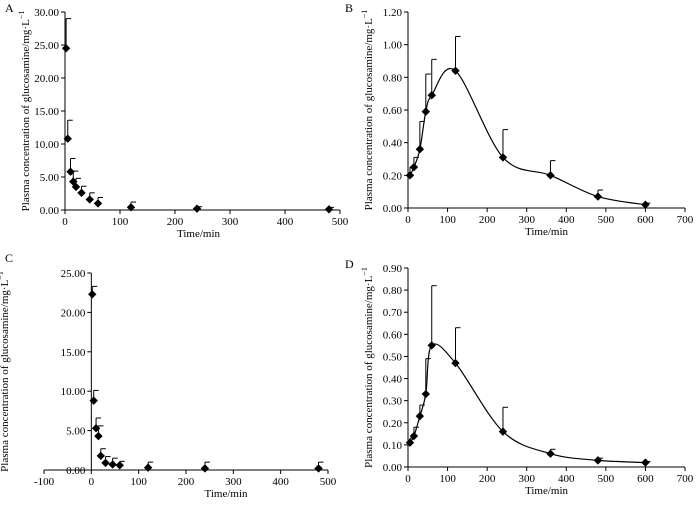 The image size is (700, 505). Describe the element at coordinates (393, 357) in the screenshot. I see `y-tick-label: 0.50` at that location.